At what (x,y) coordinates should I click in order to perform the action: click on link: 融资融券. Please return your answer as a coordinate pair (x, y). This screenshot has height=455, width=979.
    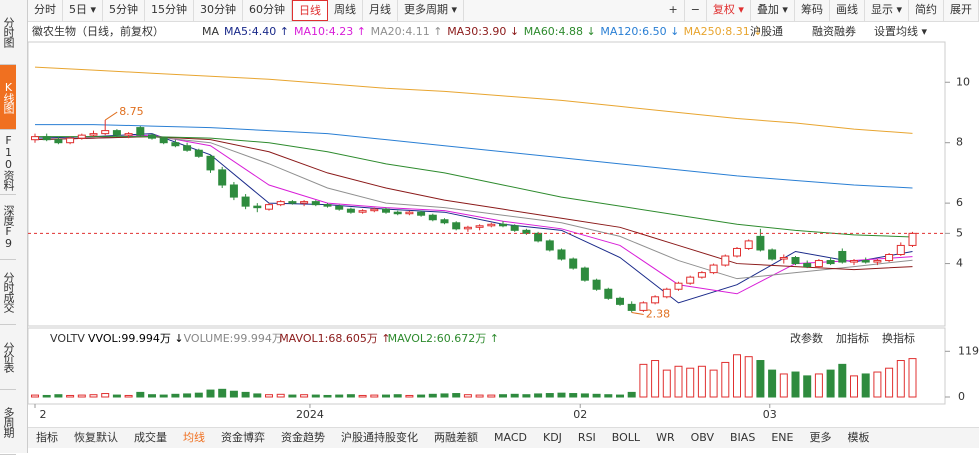
    Looking at the image, I should click on (834, 31).